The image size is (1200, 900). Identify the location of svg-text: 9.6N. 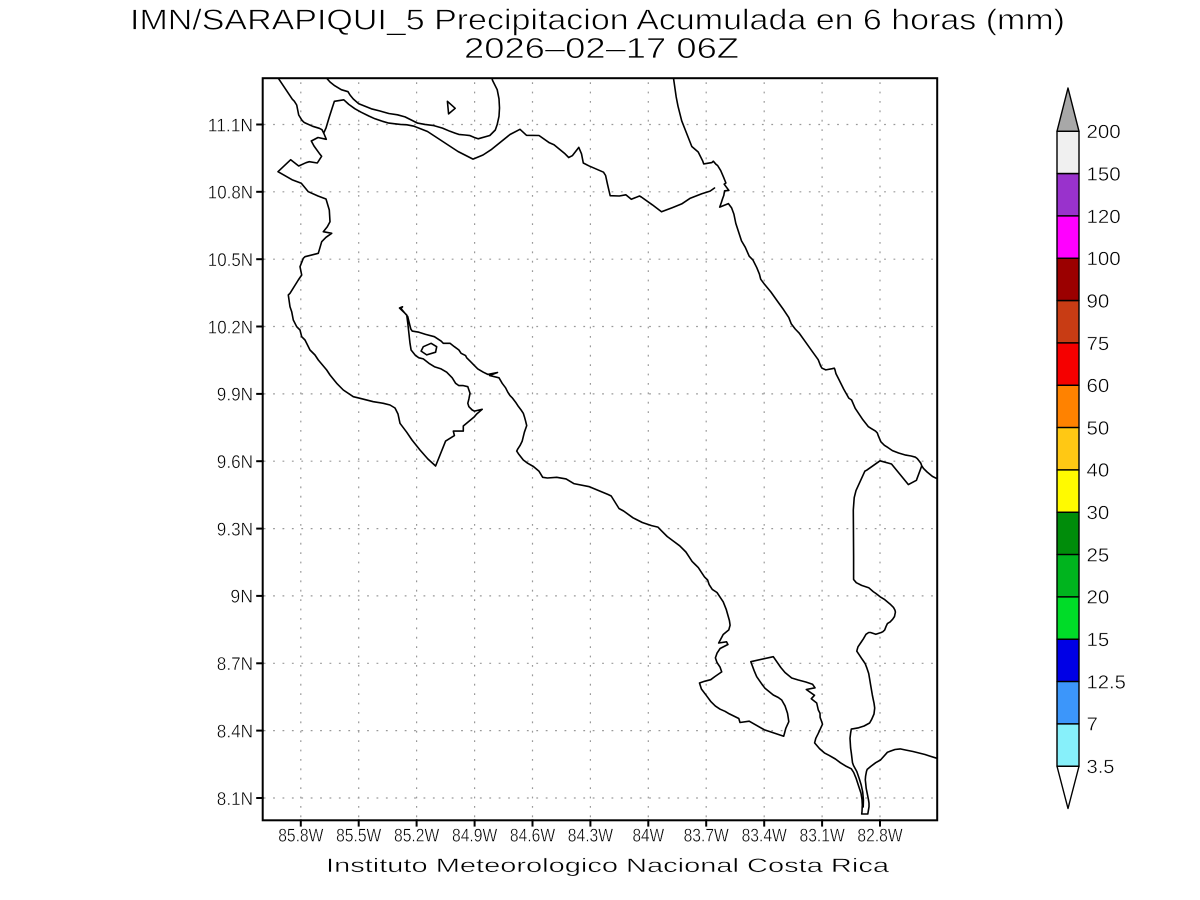
(235, 461).